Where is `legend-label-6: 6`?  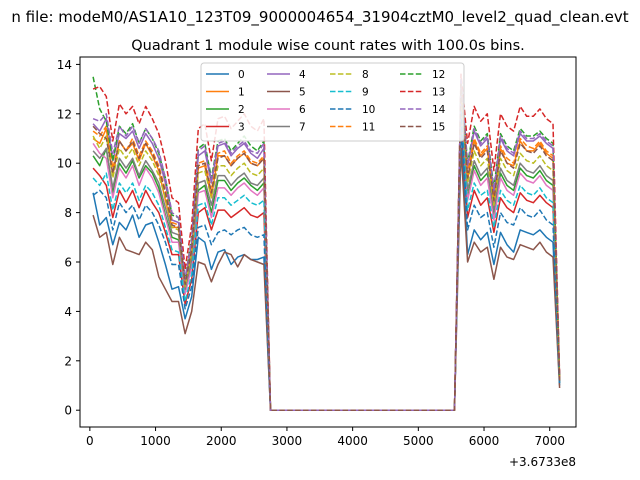 legend-label-6: 6 is located at coordinates (302, 110).